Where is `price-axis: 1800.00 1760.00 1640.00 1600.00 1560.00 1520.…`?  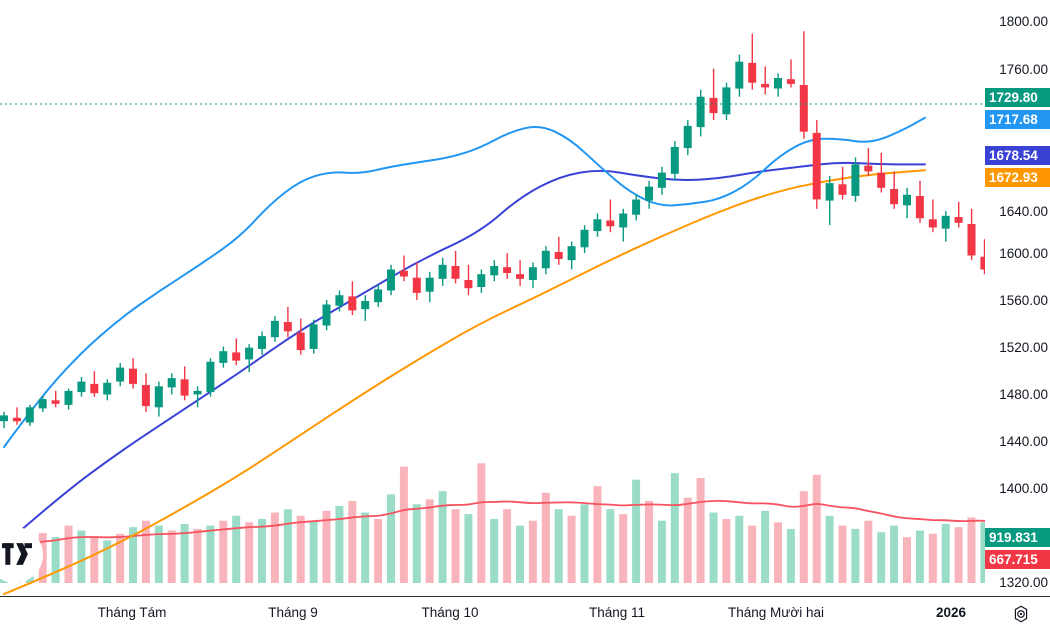
price-axis: 1800.00 1760.00 1640.00 1600.00 1560.00 1520.… is located at coordinates (1017, 298).